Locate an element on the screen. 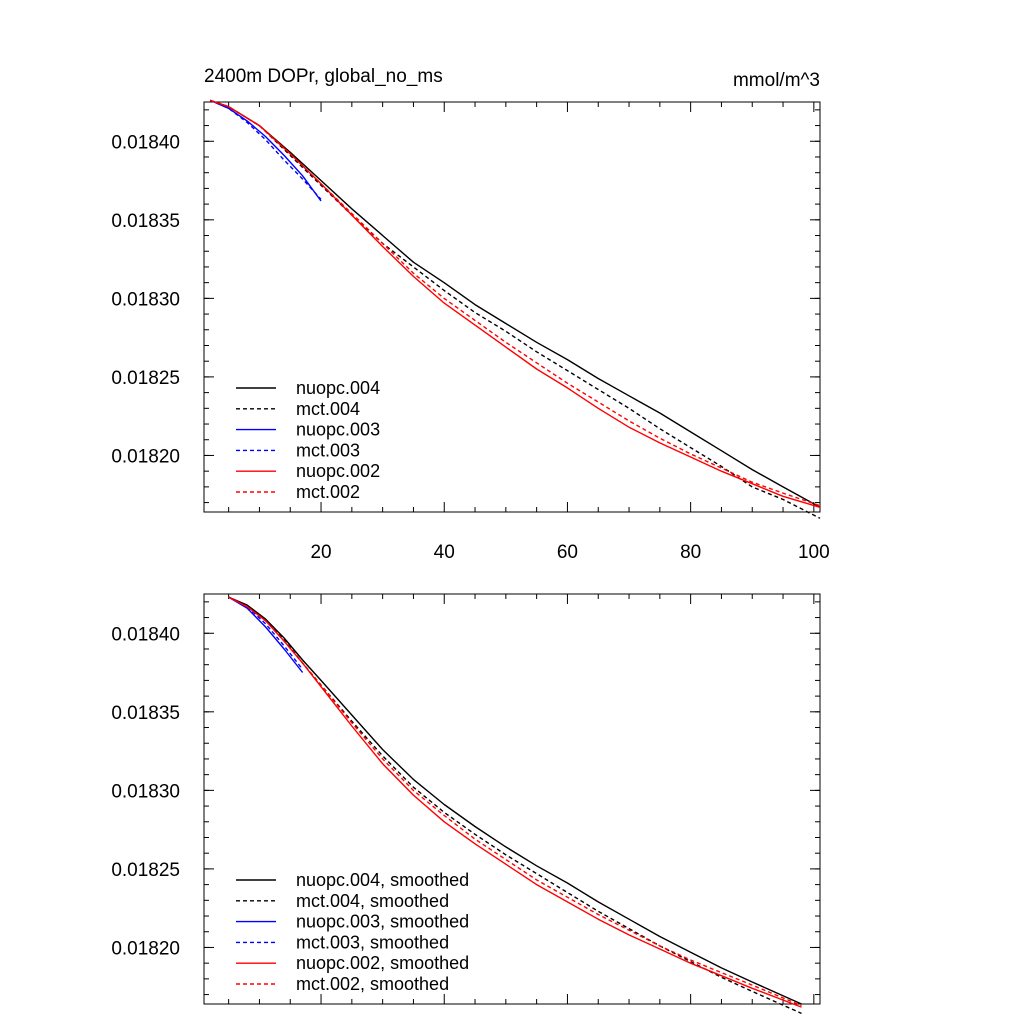 The image size is (1024, 1024). legend-label: nuopc.003 is located at coordinates (338, 430).